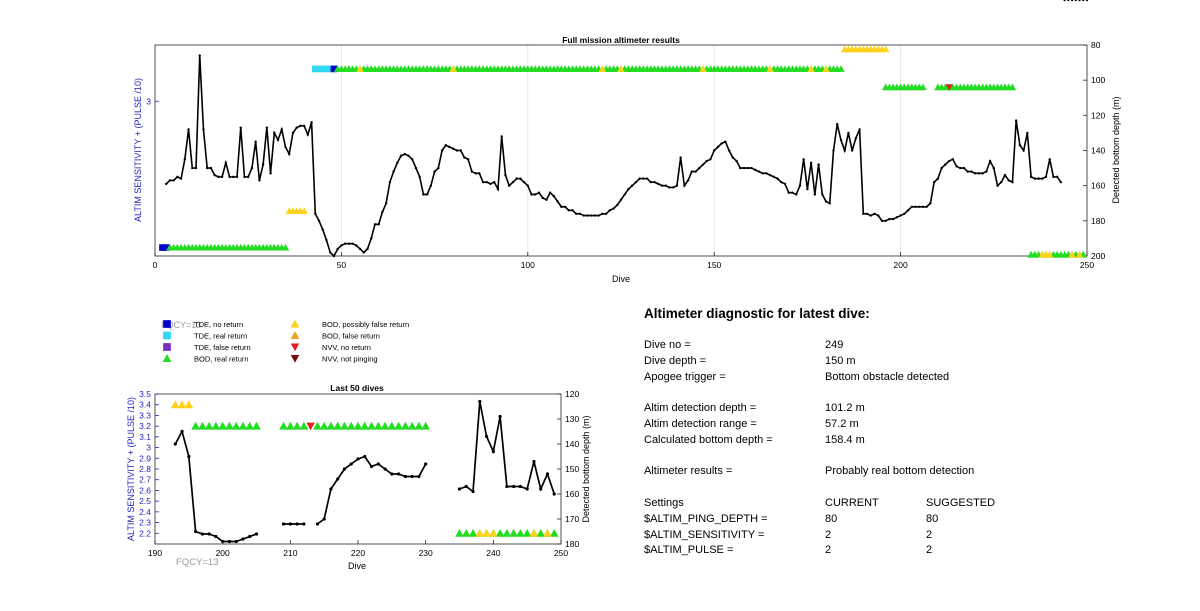 The width and height of the screenshot is (1200, 611). What do you see at coordinates (358, 553) in the screenshot?
I see `x-tick-label: 220` at bounding box center [358, 553].